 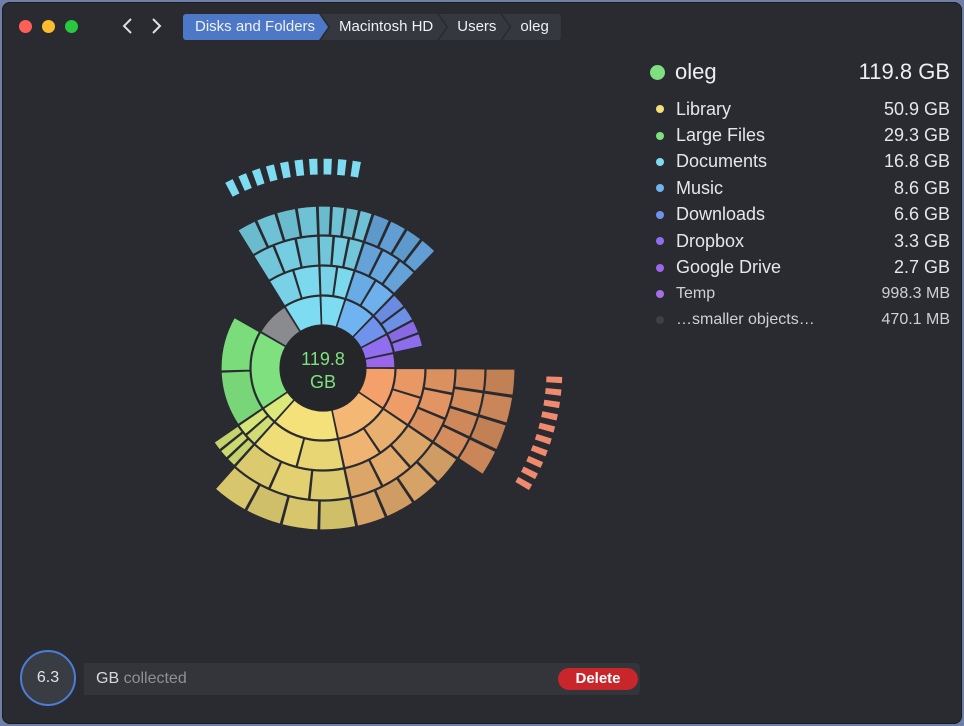 What do you see at coordinates (800, 215) in the screenshot?
I see `legend-item-downloads: Downloads 6.6 GB` at bounding box center [800, 215].